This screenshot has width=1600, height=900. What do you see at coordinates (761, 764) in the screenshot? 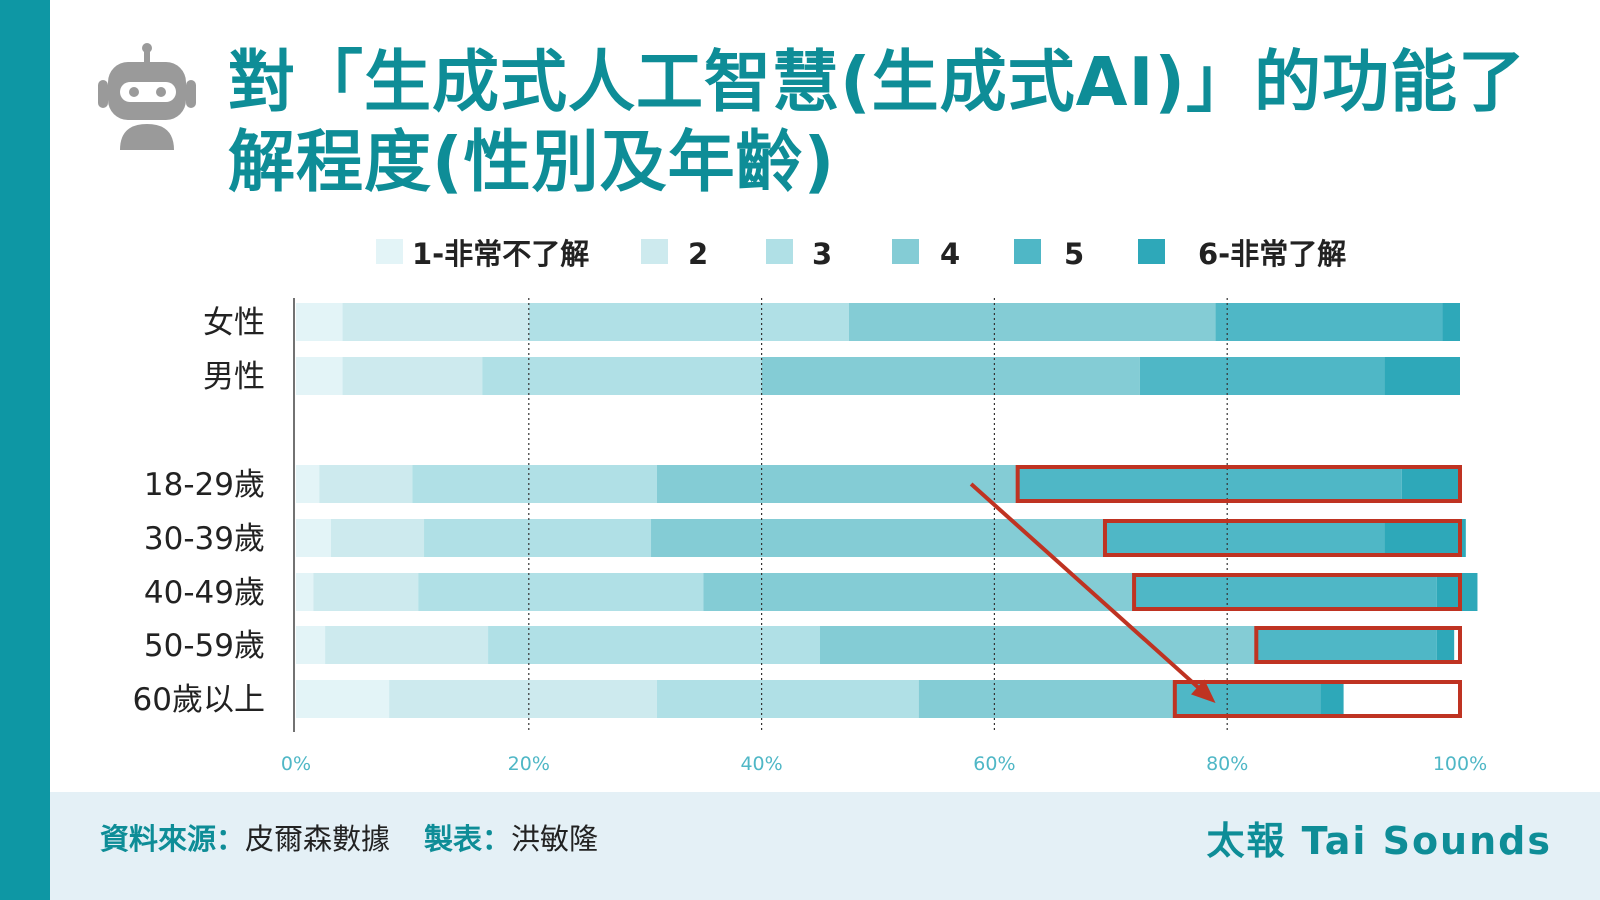
I see `x-tick-label: 40%` at bounding box center [761, 764].